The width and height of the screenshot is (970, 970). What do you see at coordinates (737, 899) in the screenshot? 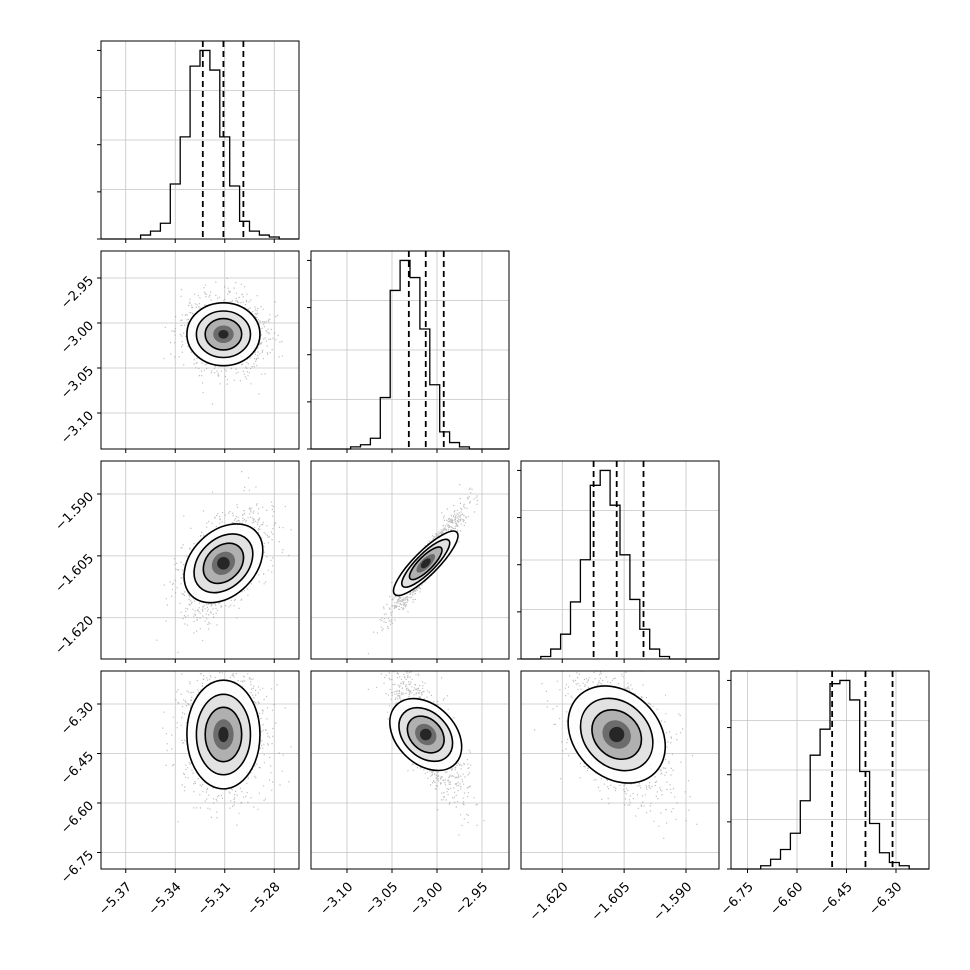
I see `x-tick-label: −6.75` at bounding box center [737, 899].